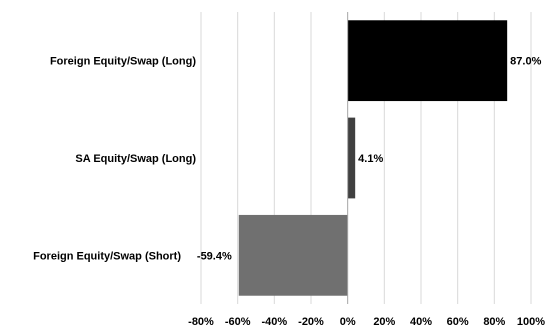 This screenshot has height=329, width=552. Describe the element at coordinates (458, 322) in the screenshot. I see `x-tick-label: 60%` at that location.